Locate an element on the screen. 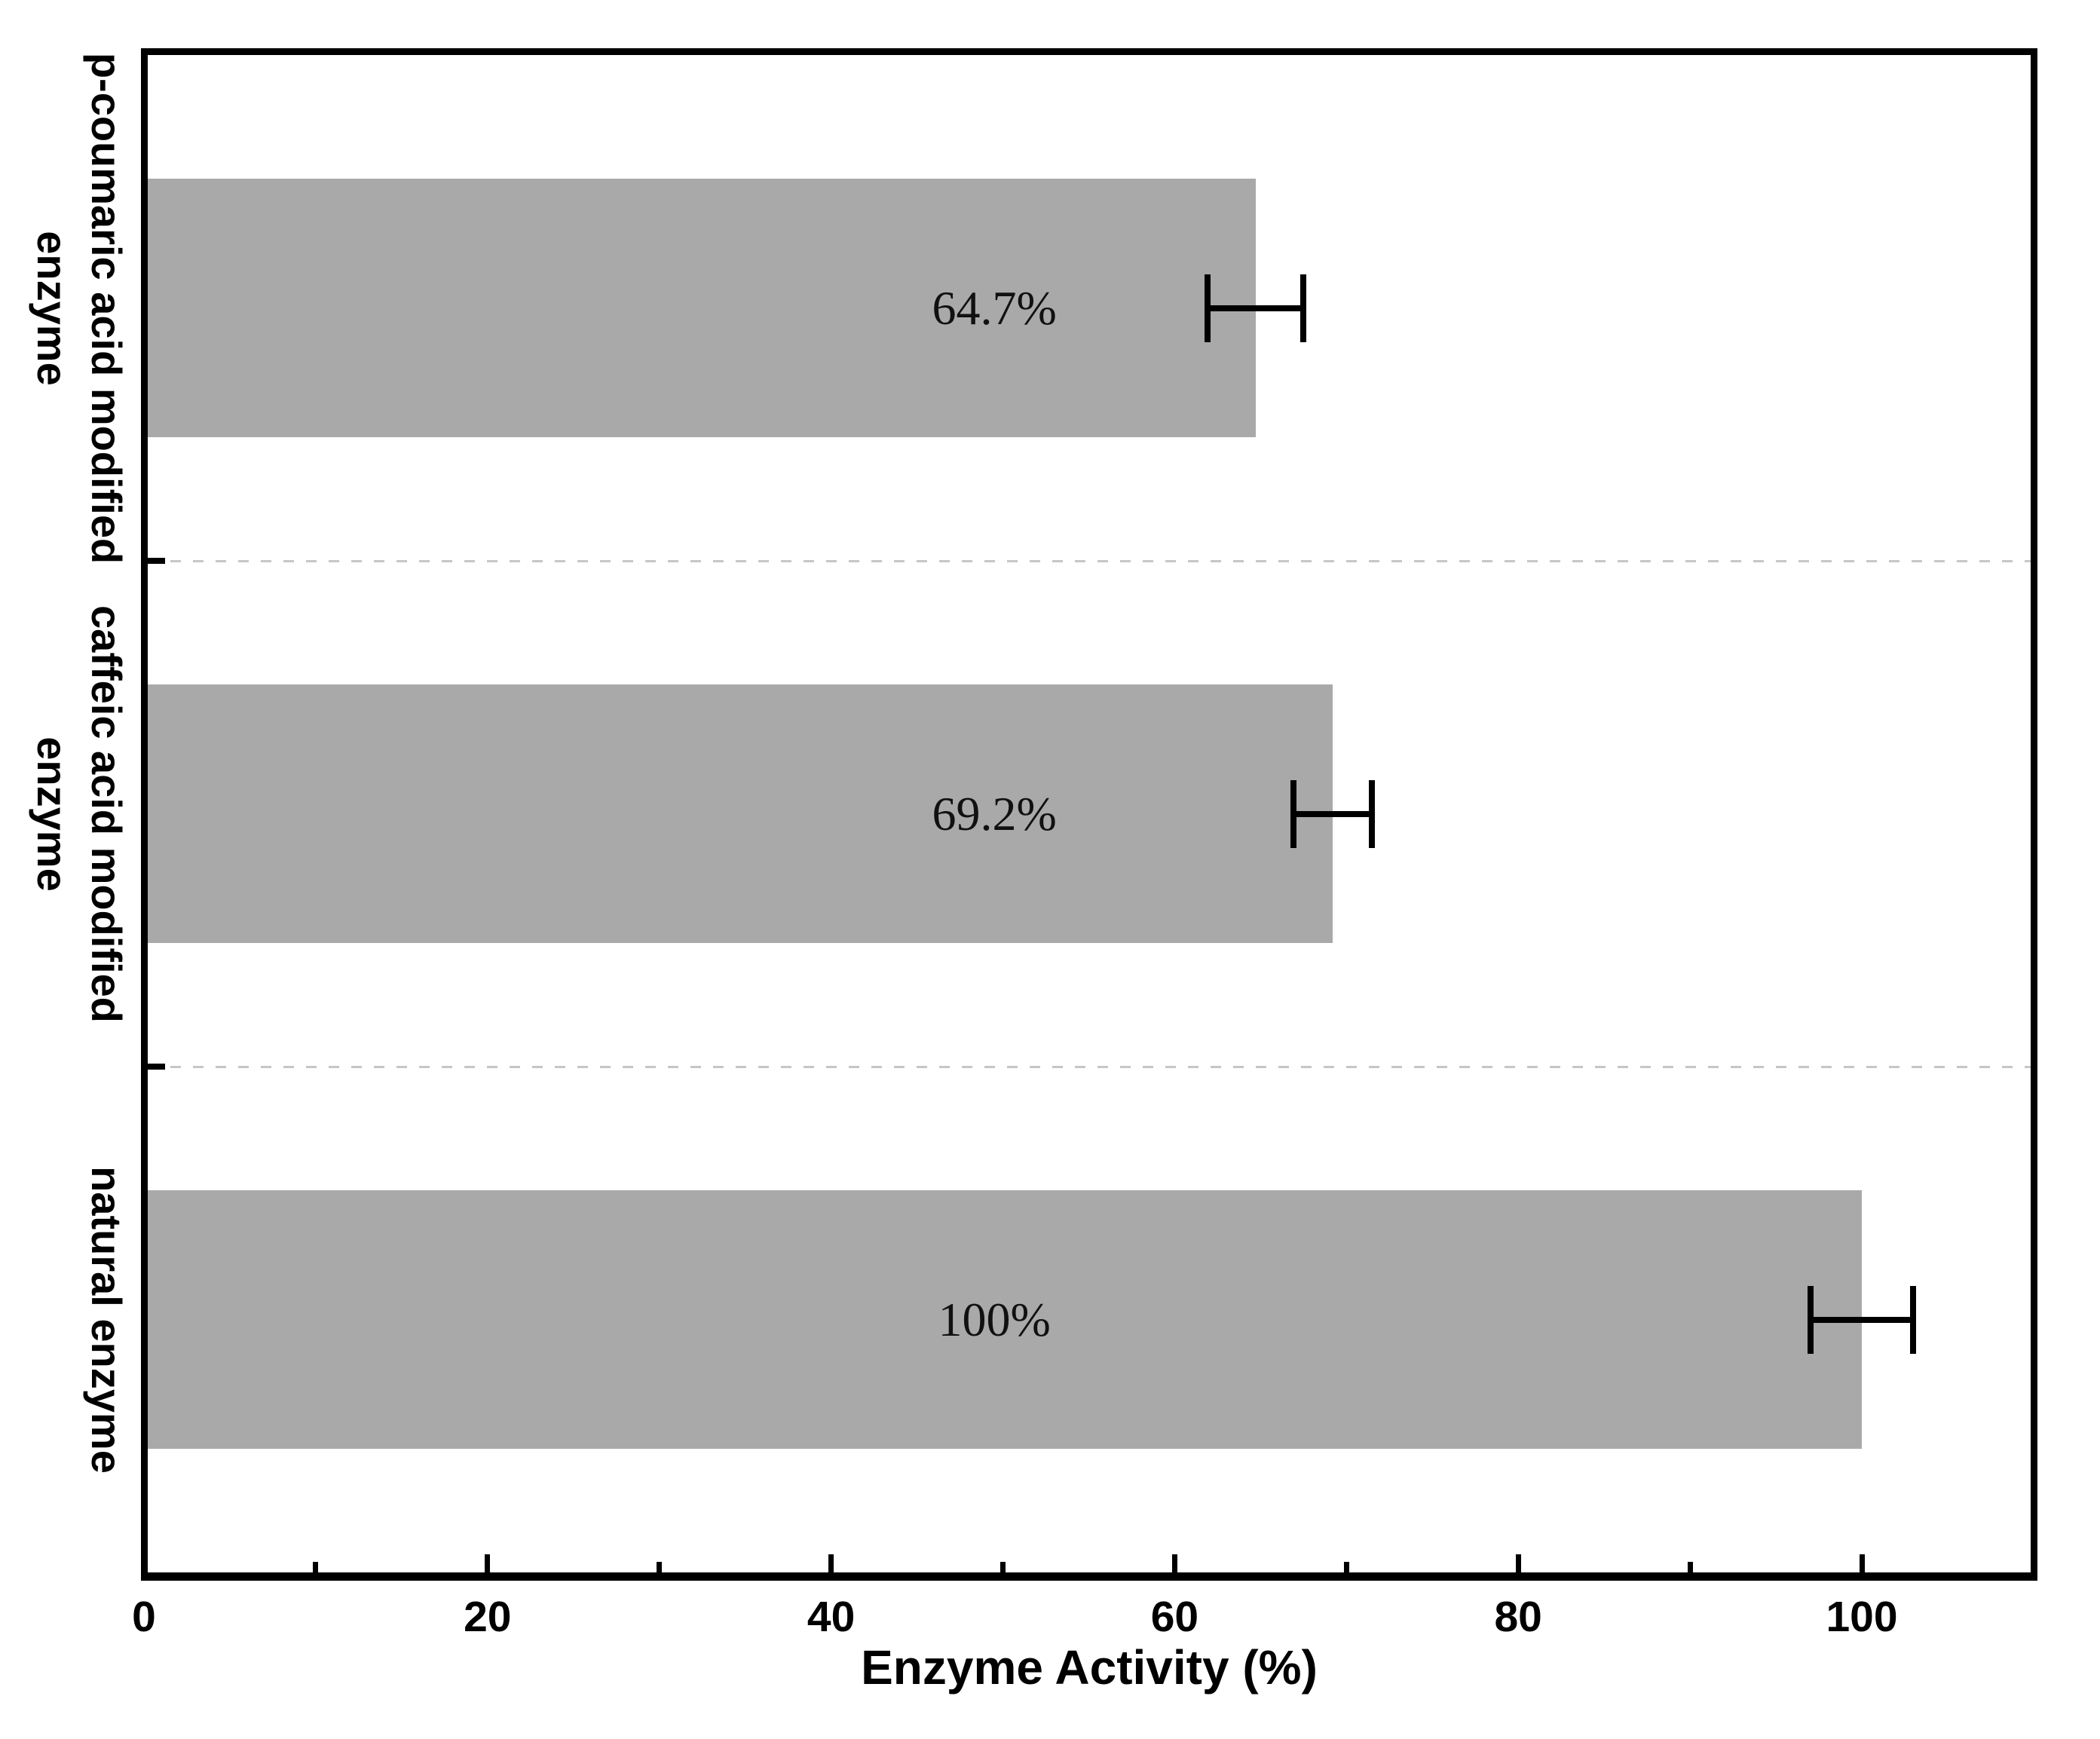 The height and width of the screenshot is (1739, 2100). x-tick-label-60: 60 is located at coordinates (1175, 1617).